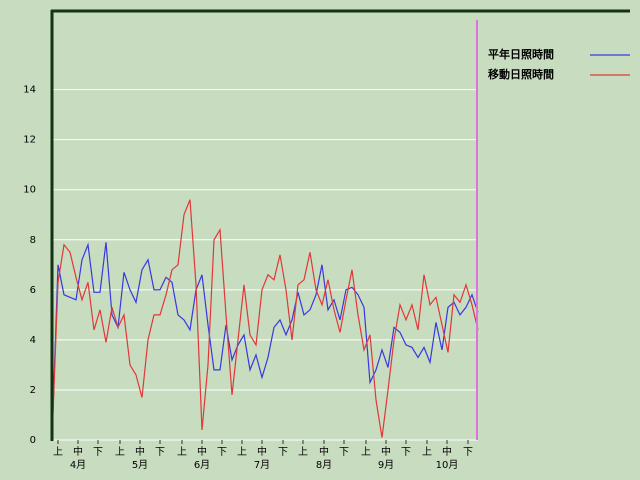 This screenshot has width=640, height=480. What do you see at coordinates (29, 90) in the screenshot?
I see `y-tick-label: 14` at bounding box center [29, 90].